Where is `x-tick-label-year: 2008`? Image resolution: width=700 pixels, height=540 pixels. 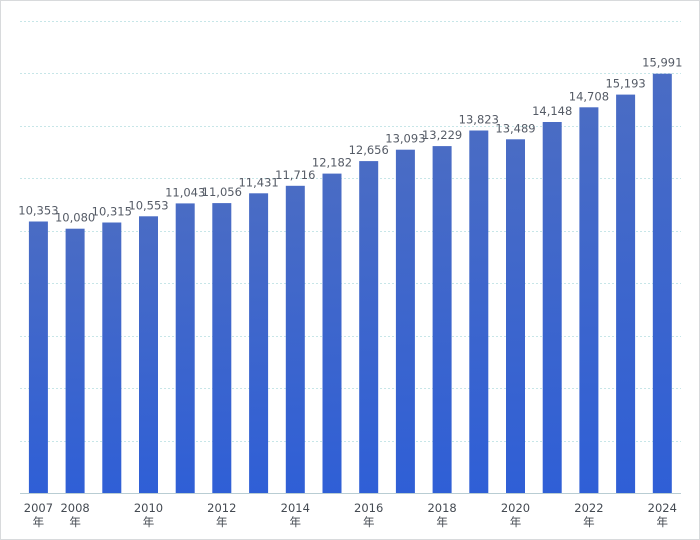
x-tick-label-year: 2008 is located at coordinates (74, 508).